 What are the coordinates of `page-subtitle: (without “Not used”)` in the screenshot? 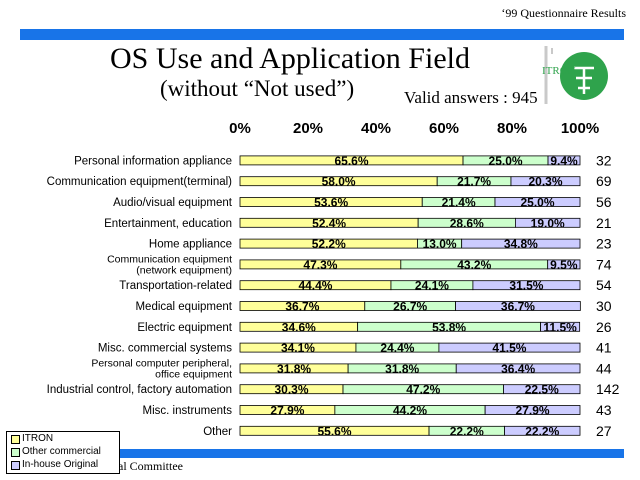 It's located at (257, 88).